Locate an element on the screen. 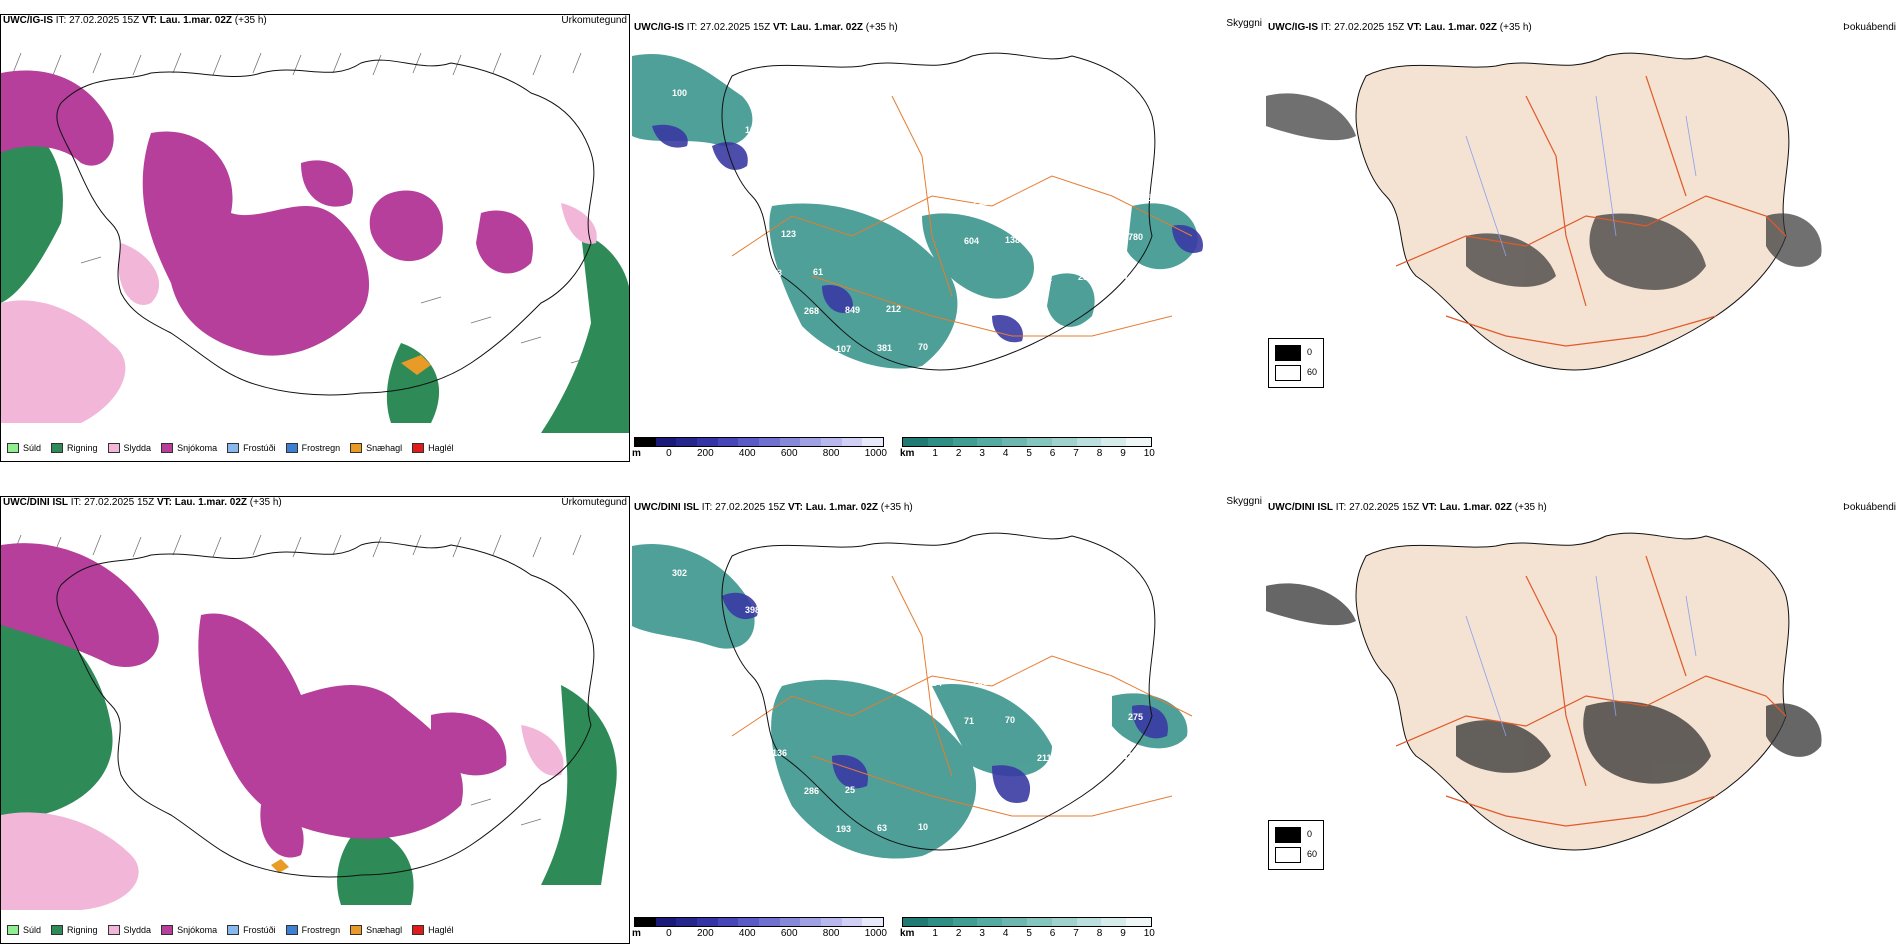 This screenshot has width=1900, height=950. ceiling-ticks: m 0 200 400 600 800 1000 is located at coordinates (759, 933).